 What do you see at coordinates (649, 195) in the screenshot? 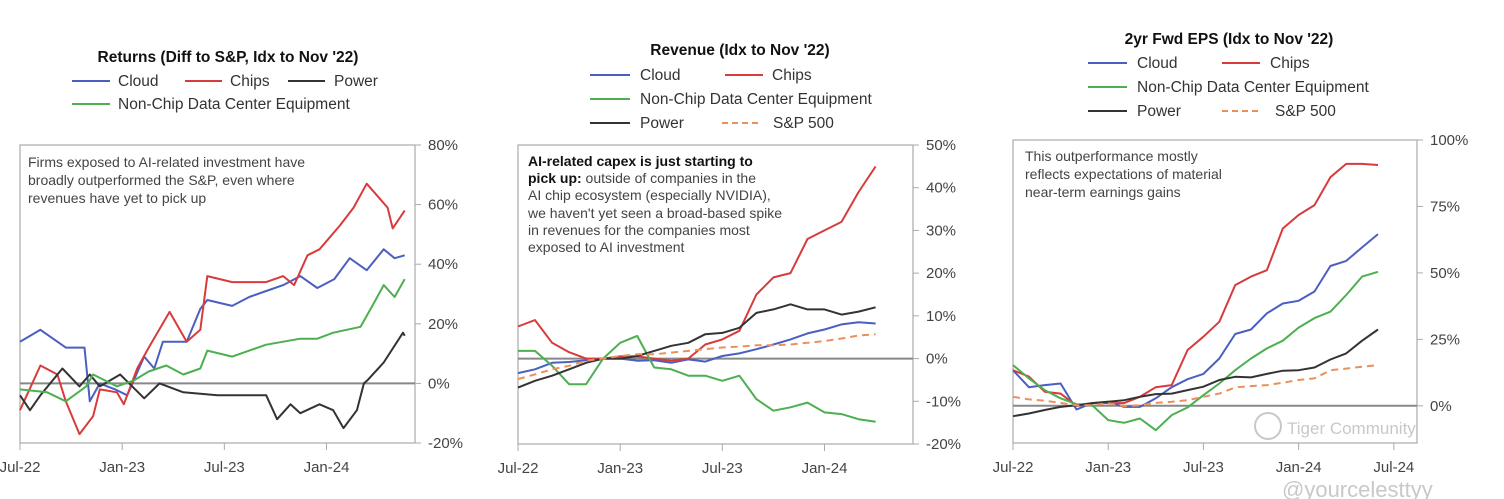
I see `annotation-line: AI chip ecosystem (especially NVIDIA),` at bounding box center [649, 195].